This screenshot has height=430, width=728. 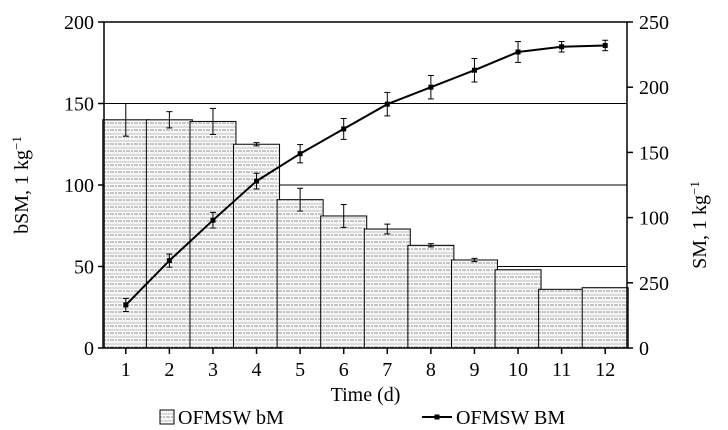 I want to click on y-axis-label-right-sup: −1, so click(x=694, y=188).